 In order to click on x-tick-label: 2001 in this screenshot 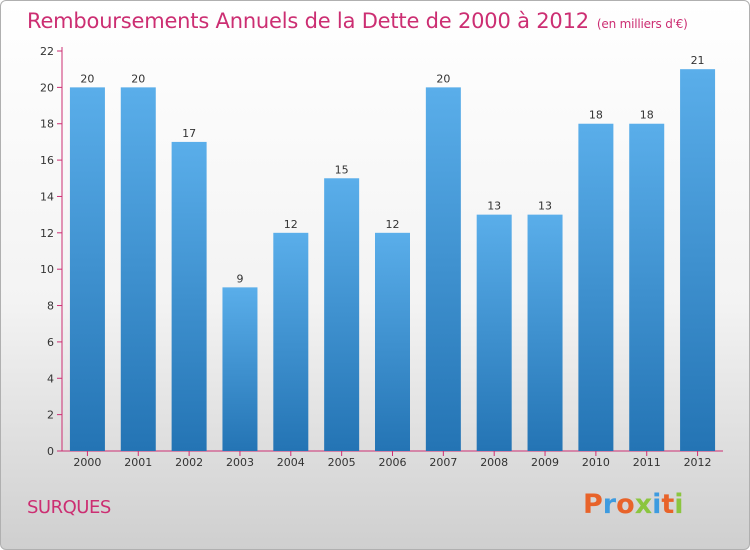, I will do `click(138, 462)`.